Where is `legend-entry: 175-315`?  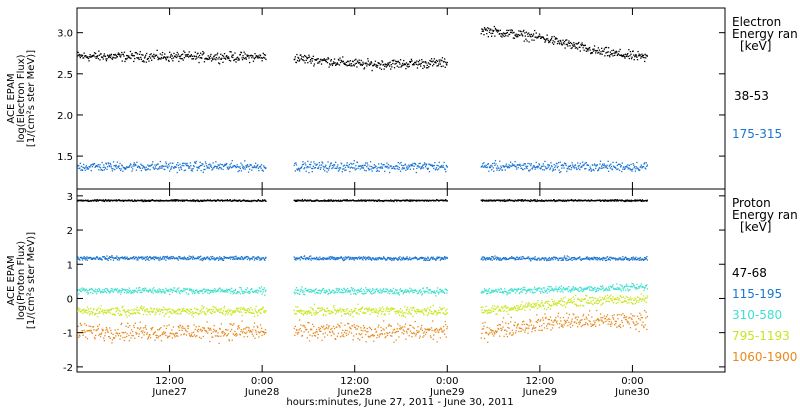
legend-entry: 175-315 is located at coordinates (757, 134).